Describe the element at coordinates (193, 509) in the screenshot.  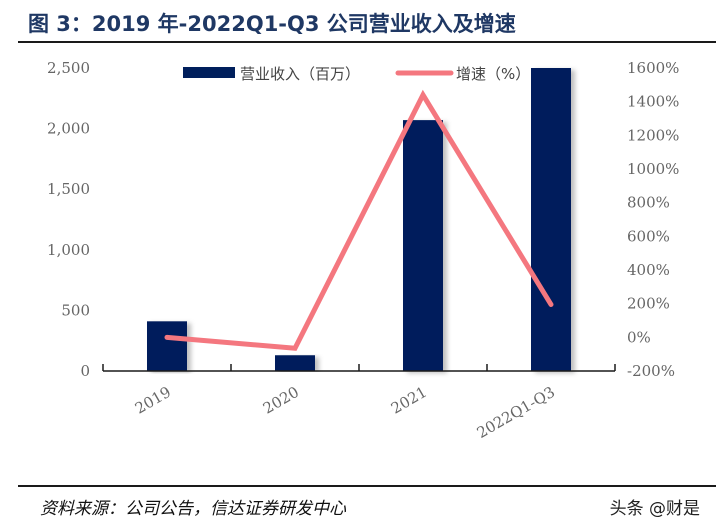
I see `source-note: 资料来源：公司公告，信达证券研发中心` at that location.